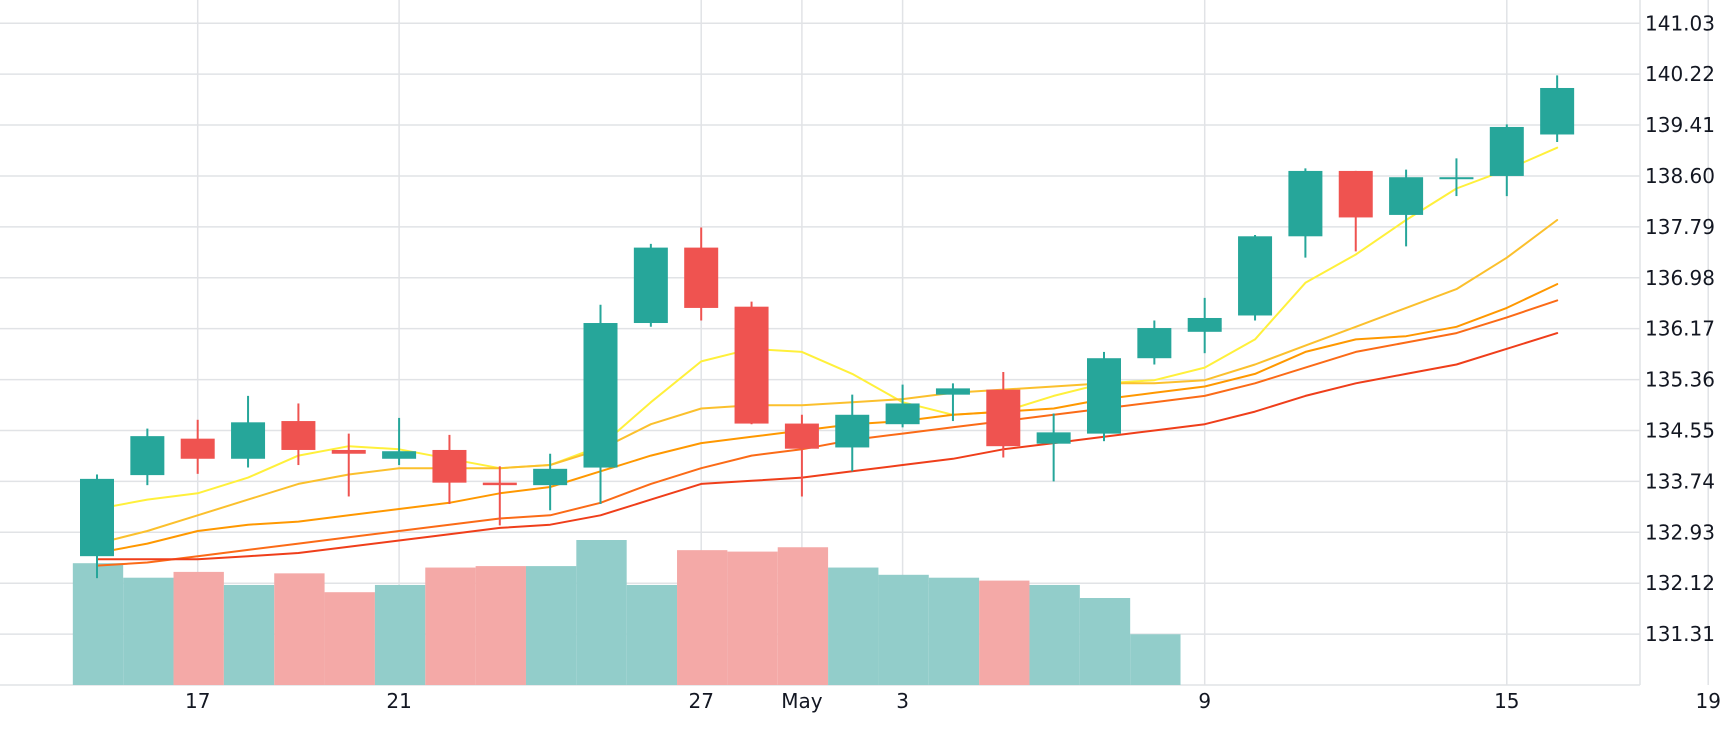 The width and height of the screenshot is (1730, 730). I want to click on y-tick-label: 132.93, so click(1680, 532).